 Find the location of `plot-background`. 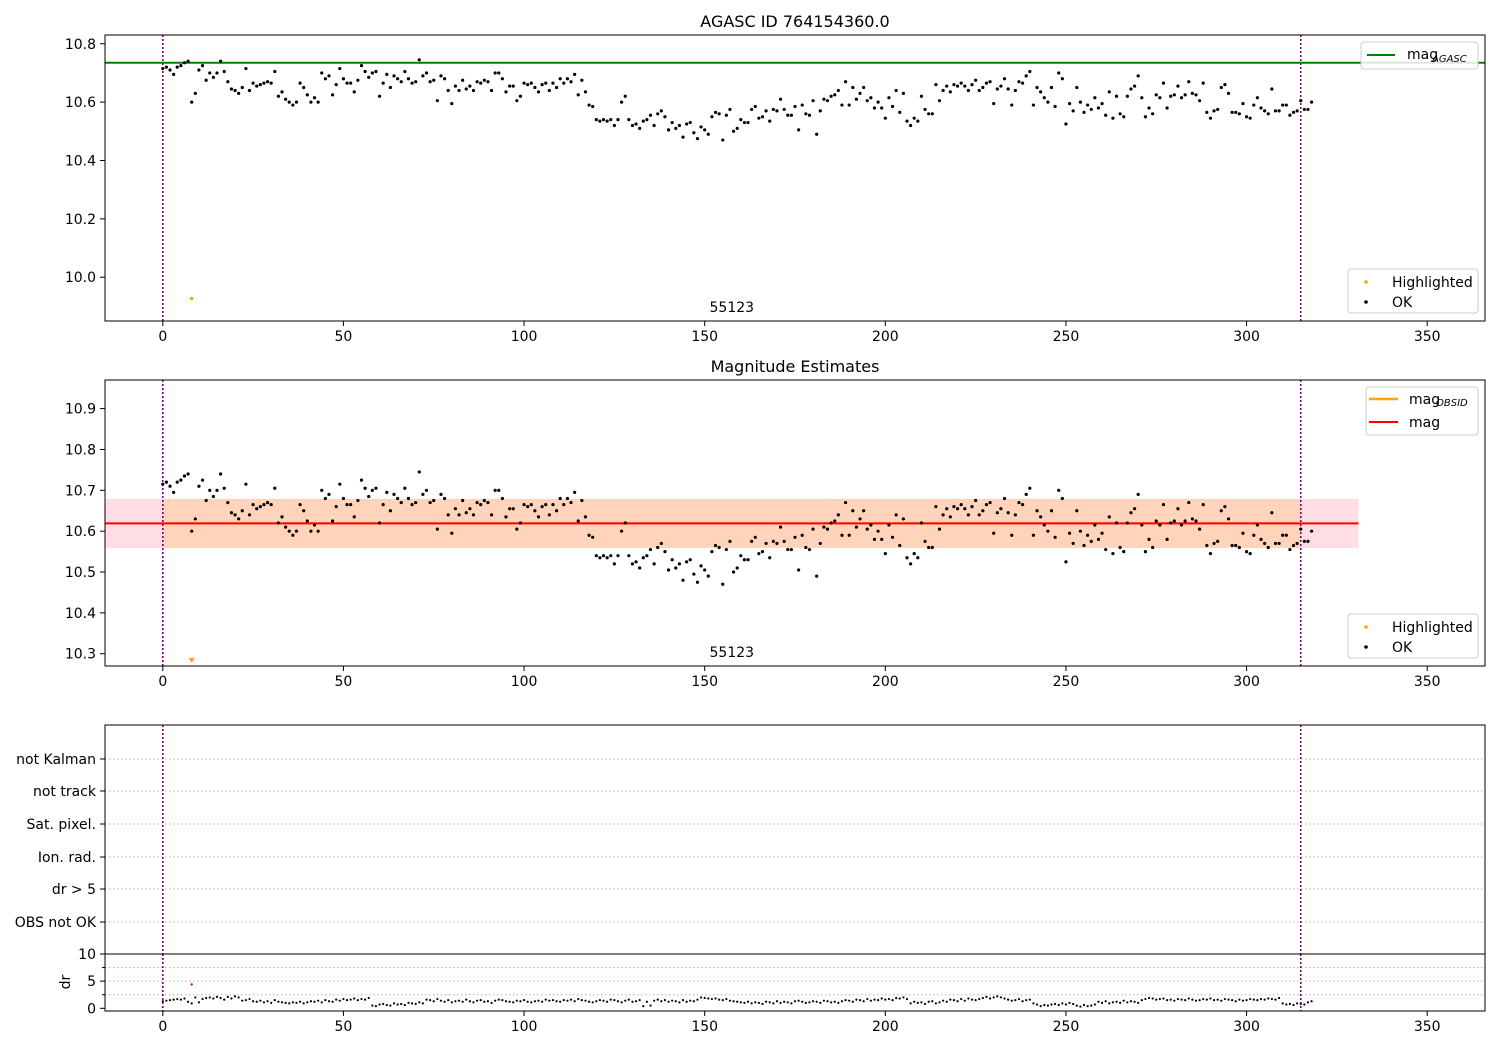

plot-background is located at coordinates (795, 982).